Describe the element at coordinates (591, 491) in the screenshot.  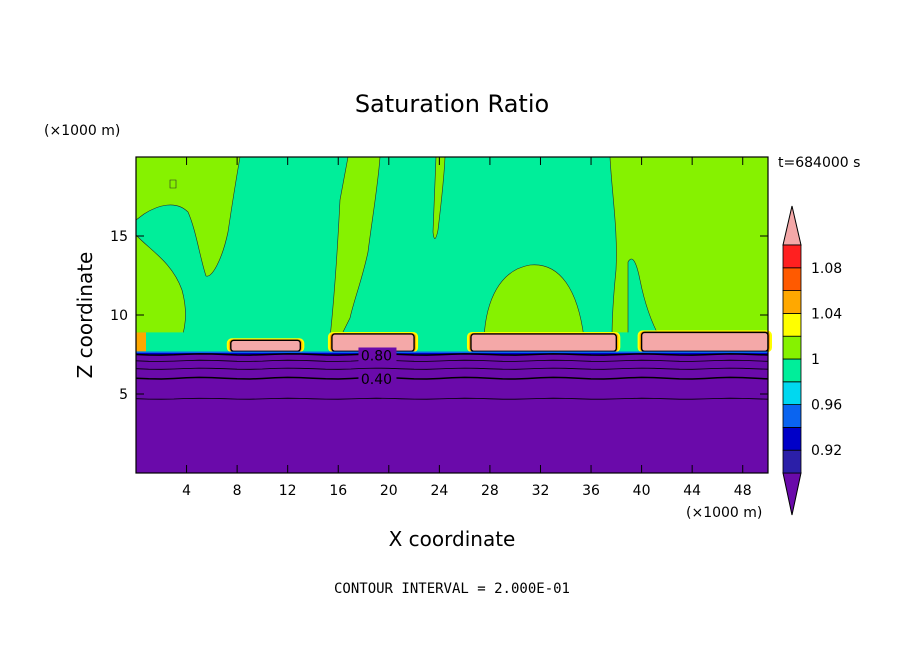
I see `x-tick-label-36: 36` at that location.